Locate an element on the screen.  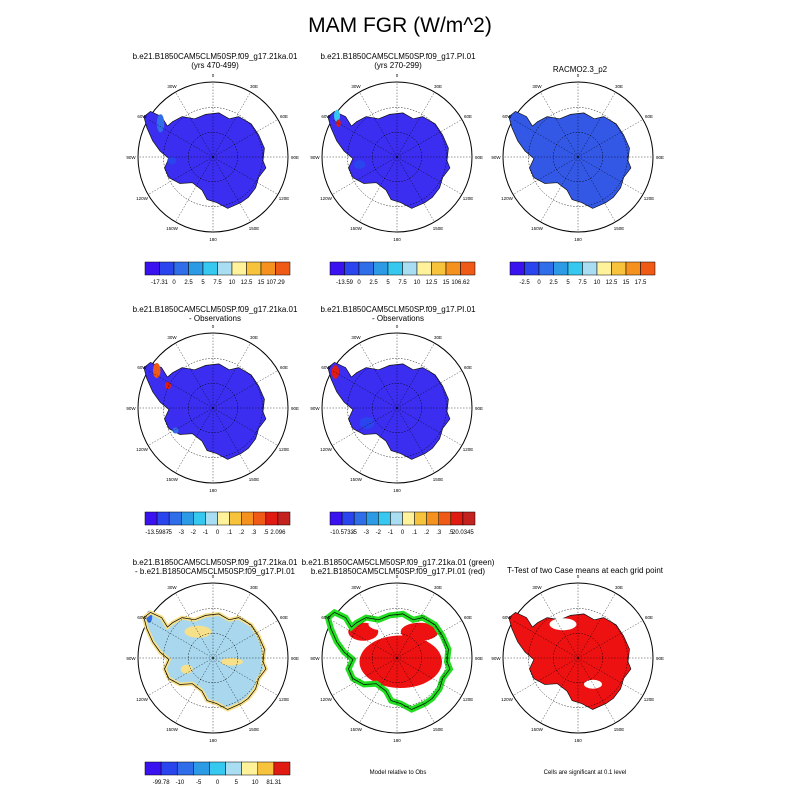
panel-2-lon-label-3: 60E is located at coordinates (468, 116).